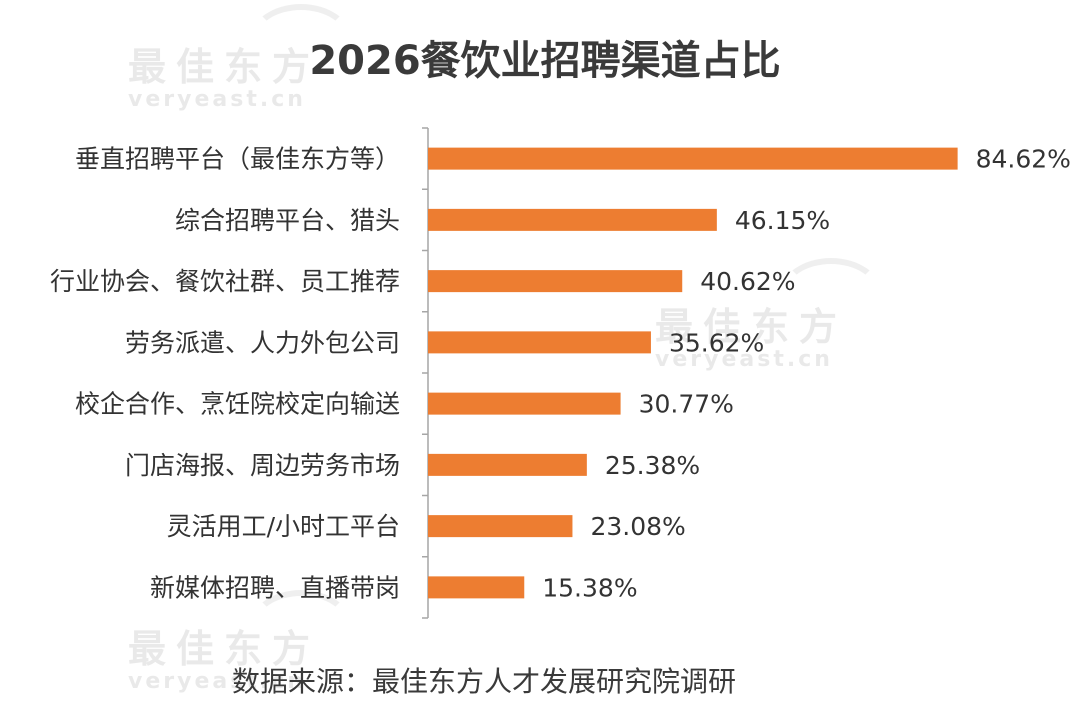 This screenshot has width=1080, height=714. I want to click on category-label: 劳务派遣、人力外包公司, so click(262, 342).